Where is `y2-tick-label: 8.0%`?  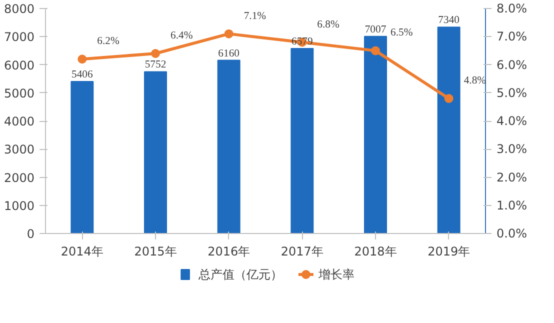 y2-tick-label: 8.0% is located at coordinates (511, 9).